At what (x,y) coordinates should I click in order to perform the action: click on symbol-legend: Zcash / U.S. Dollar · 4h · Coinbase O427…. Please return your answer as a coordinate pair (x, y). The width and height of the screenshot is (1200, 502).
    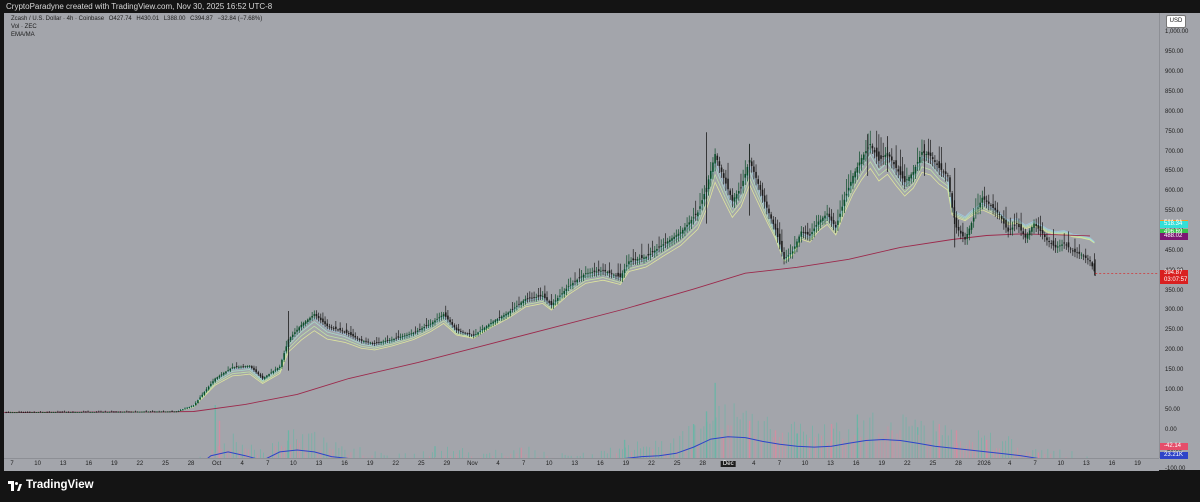
    Looking at the image, I should click on (136, 19).